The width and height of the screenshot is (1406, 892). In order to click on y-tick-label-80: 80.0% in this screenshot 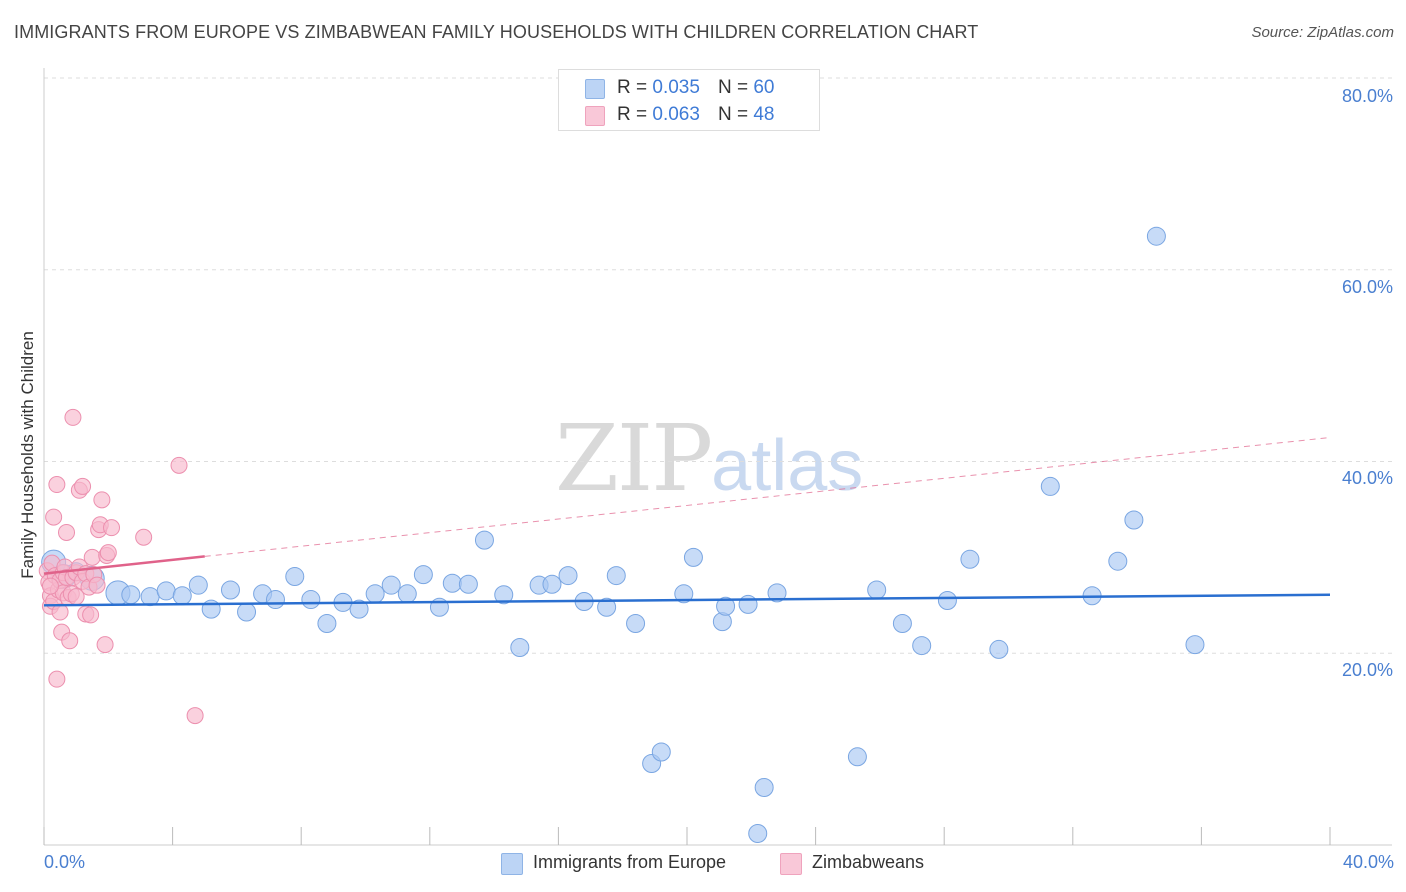, I will do `click(1367, 96)`.